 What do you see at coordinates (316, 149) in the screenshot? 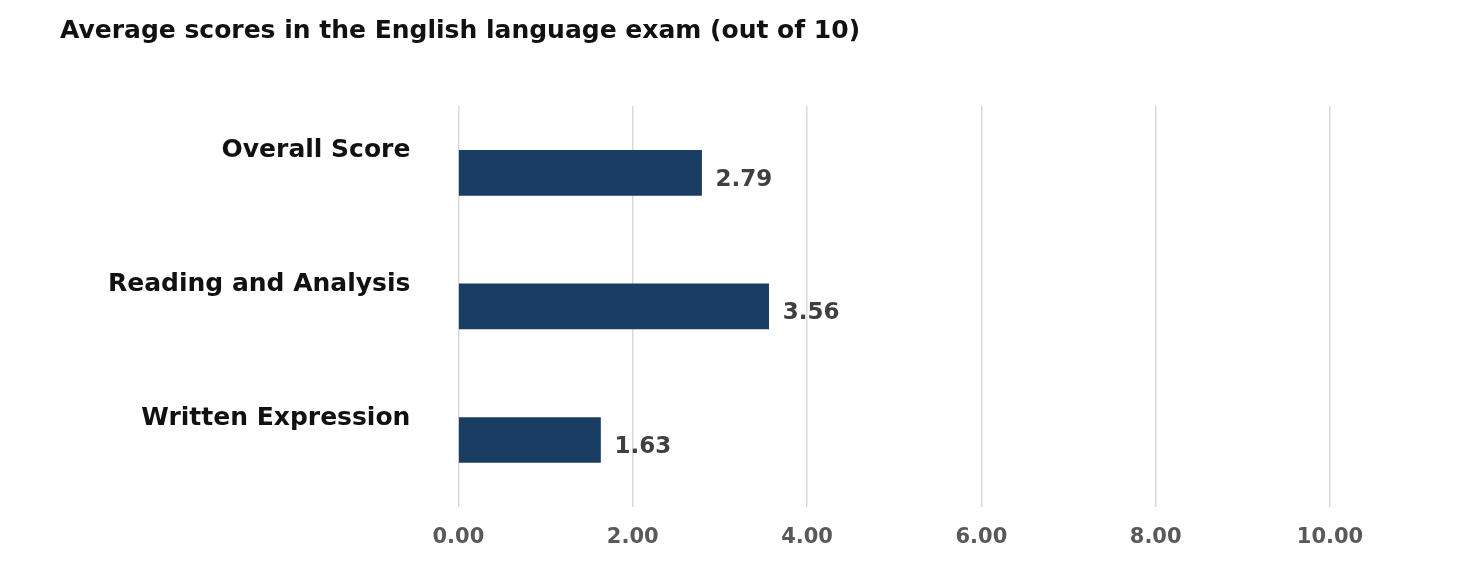
I see `y-tick-label: Overall Score` at bounding box center [316, 149].